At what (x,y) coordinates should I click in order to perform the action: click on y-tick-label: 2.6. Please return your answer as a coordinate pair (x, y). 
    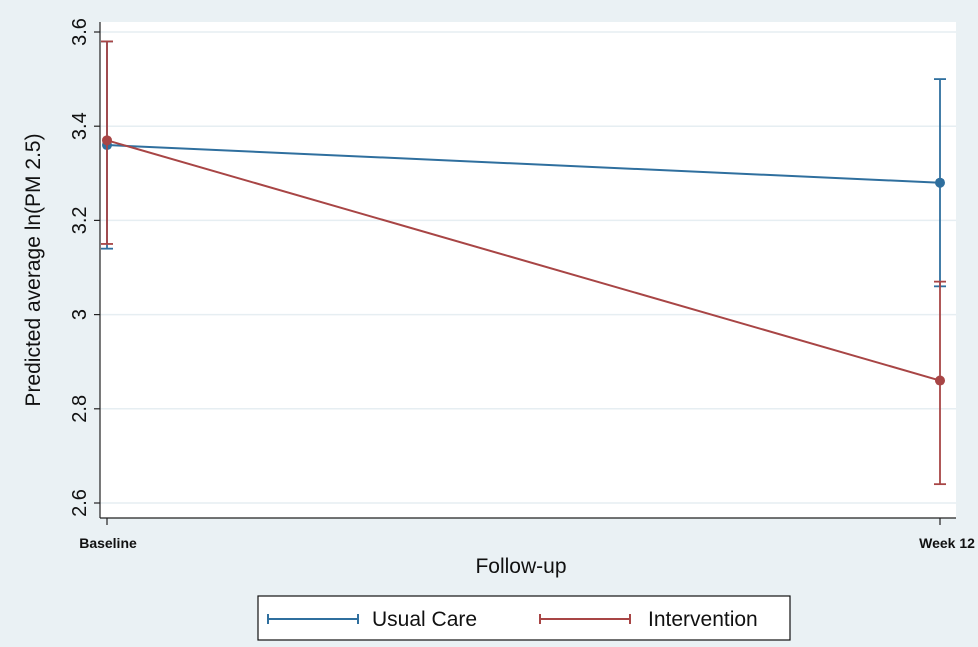
    Looking at the image, I should click on (80, 503).